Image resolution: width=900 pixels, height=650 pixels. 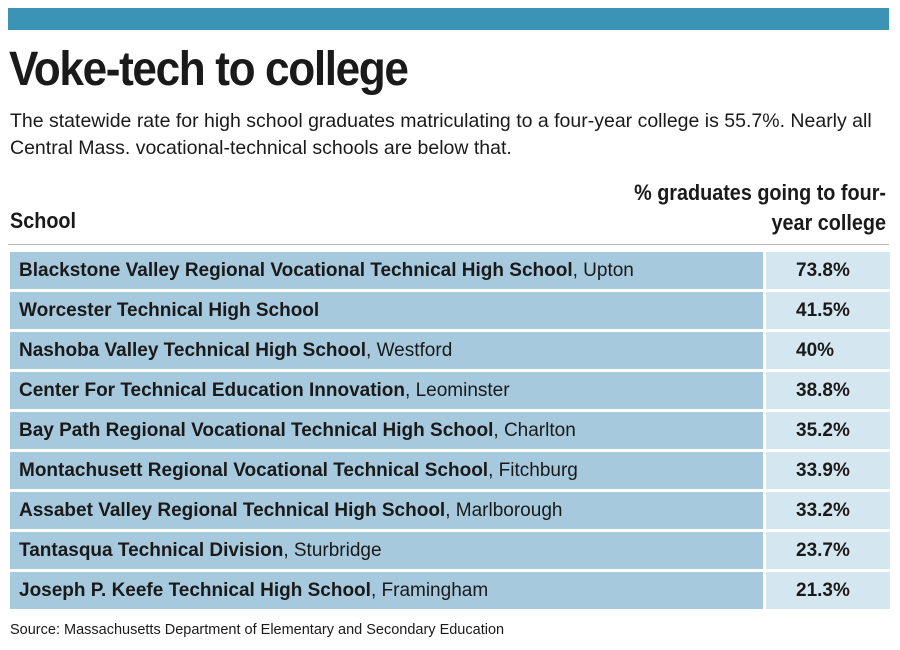 I want to click on school-name: Nashoba Valley Technical High School, so click(x=193, y=350).